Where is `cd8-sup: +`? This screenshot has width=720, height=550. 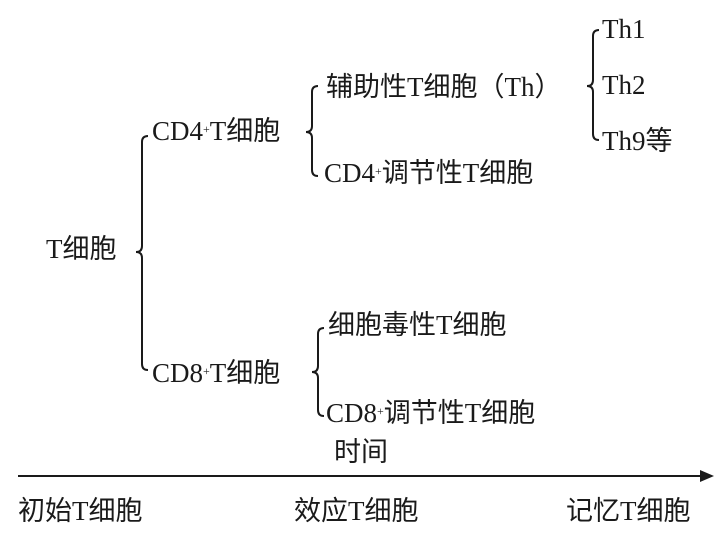 cd8-sup: + is located at coordinates (206, 371).